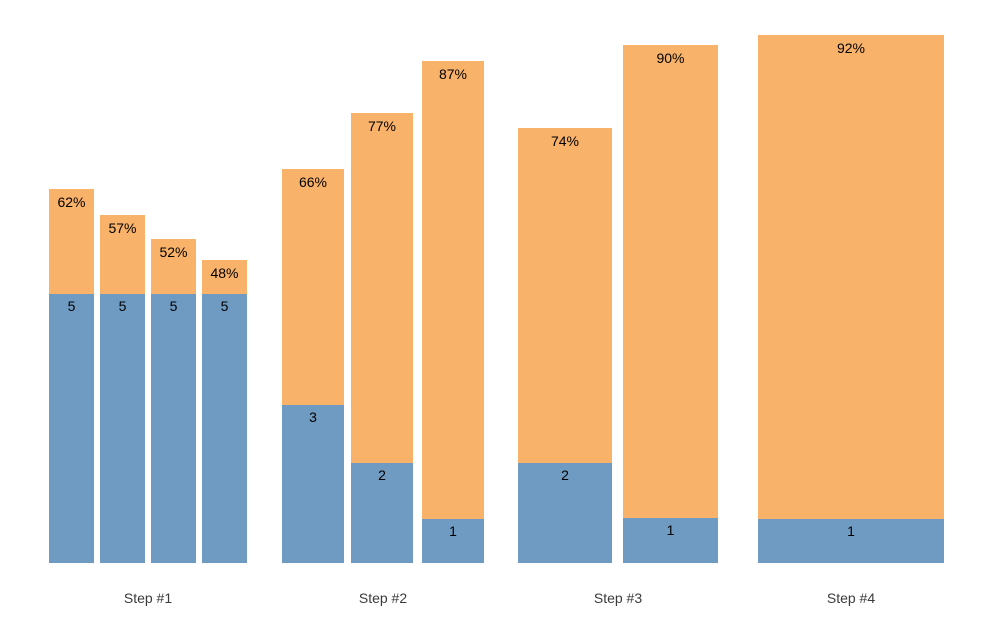 Image resolution: width=1000 pixels, height=618 pixels. I want to click on stacked-bar: 48% 5, so click(224, 411).